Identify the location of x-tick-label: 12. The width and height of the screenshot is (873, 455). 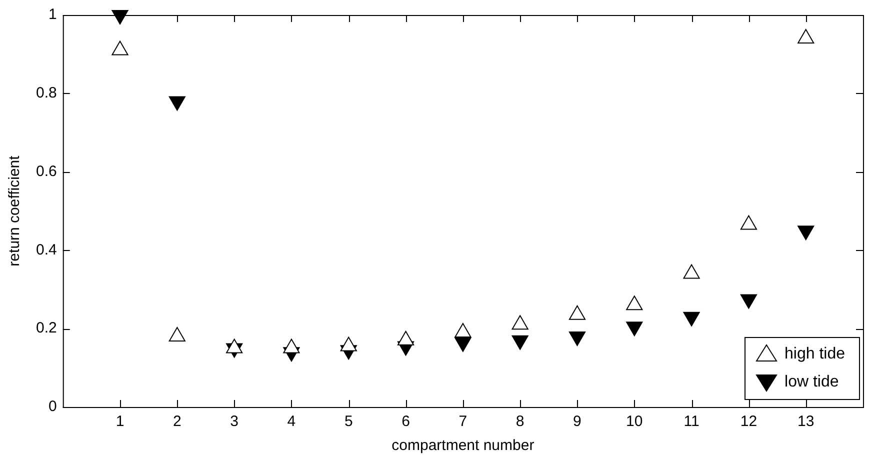
(749, 421).